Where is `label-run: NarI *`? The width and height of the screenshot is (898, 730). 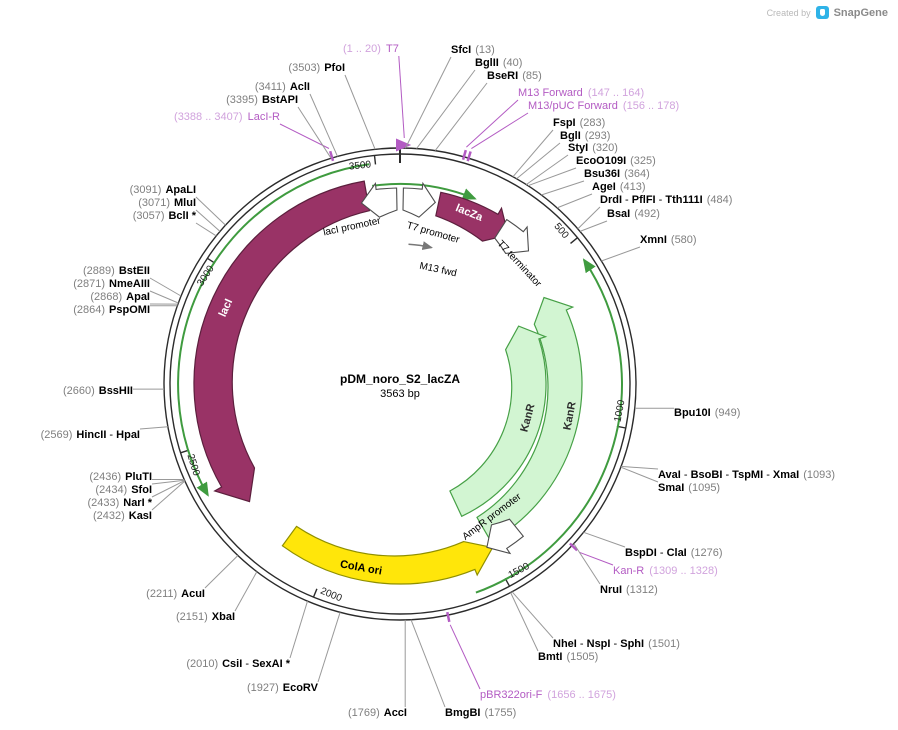 label-run: NarI * is located at coordinates (137, 503).